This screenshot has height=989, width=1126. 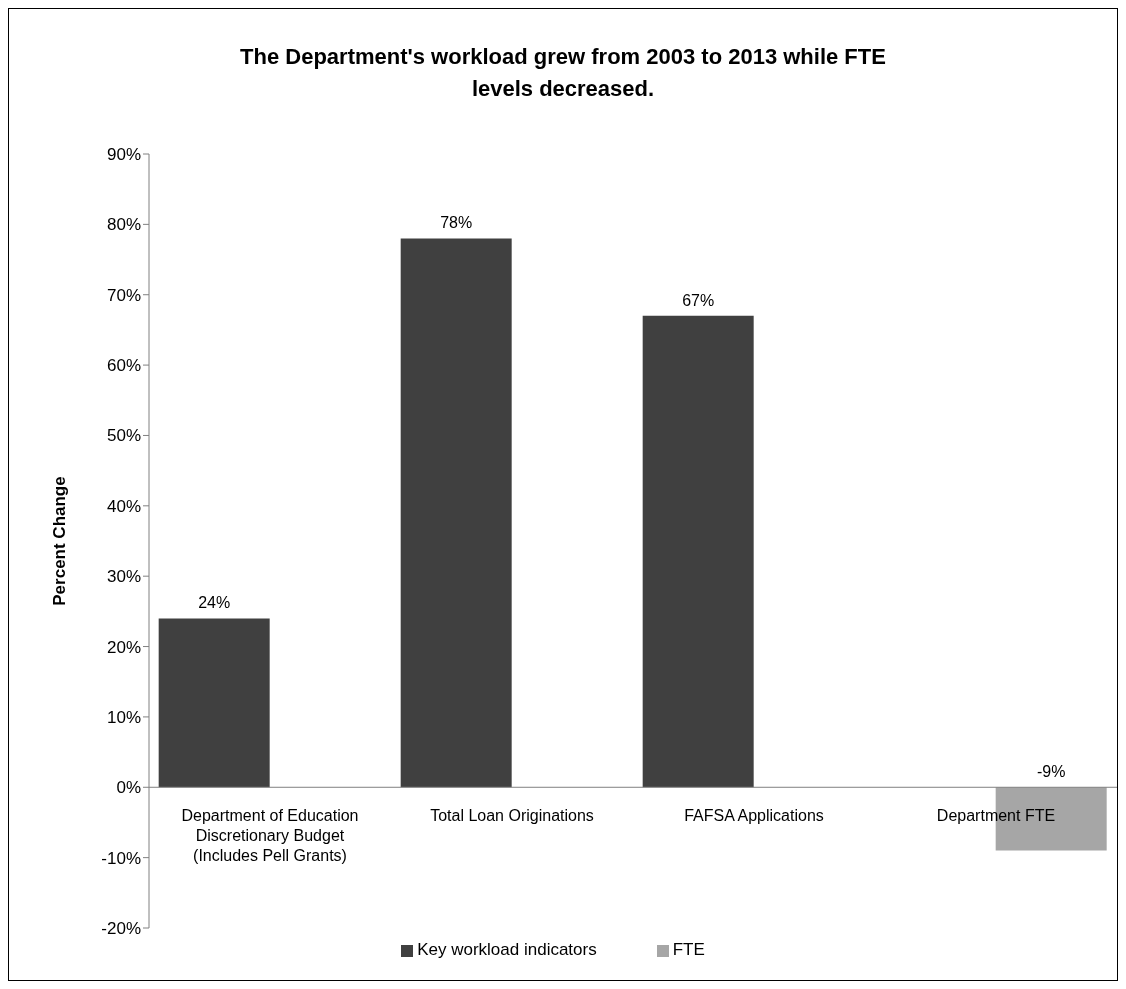 What do you see at coordinates (270, 835) in the screenshot?
I see `x-tick-label: Department of Education Discretionary Budget (Includes Pell Grants)` at bounding box center [270, 835].